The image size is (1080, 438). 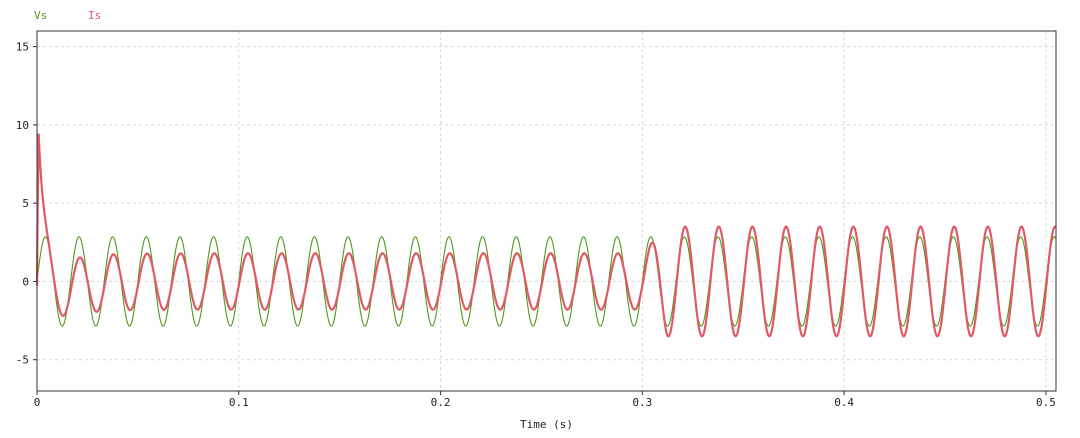 What do you see at coordinates (22, 360) in the screenshot?
I see `y-tick-label: -5` at bounding box center [22, 360].